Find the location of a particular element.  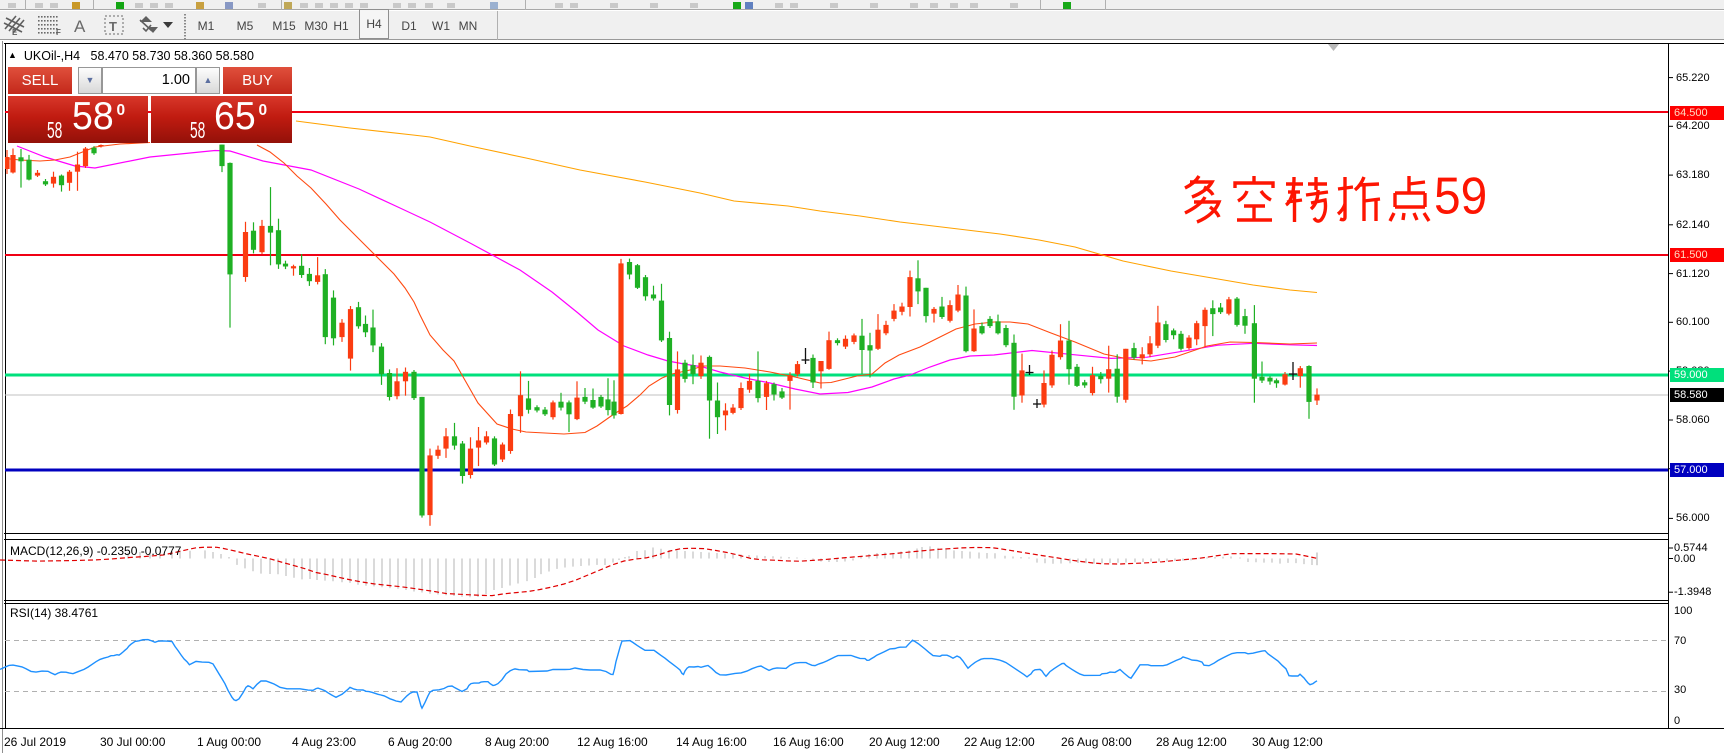

svg-text: T is located at coordinates (113, 26).